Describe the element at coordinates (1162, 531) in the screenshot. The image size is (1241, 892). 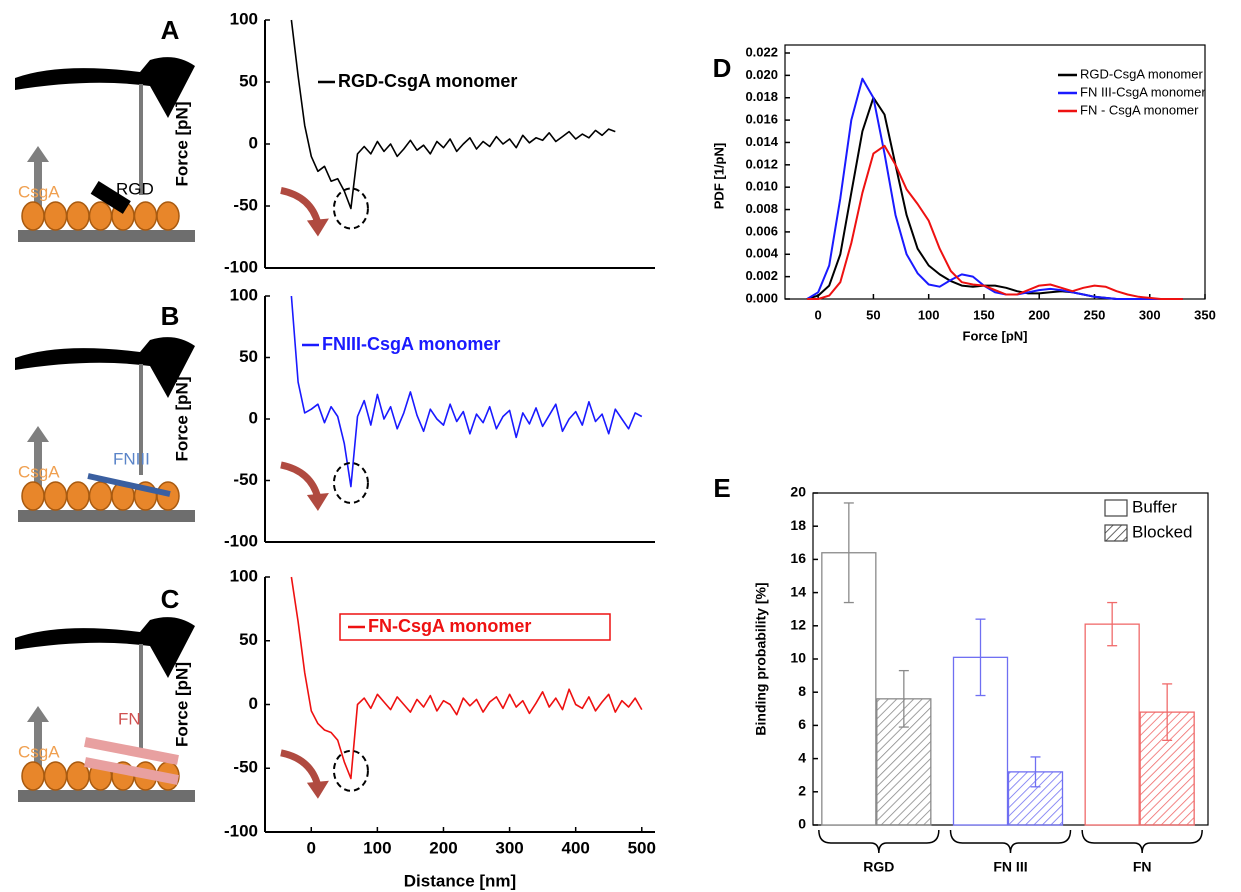
I see `legend-label: Blocked` at that location.